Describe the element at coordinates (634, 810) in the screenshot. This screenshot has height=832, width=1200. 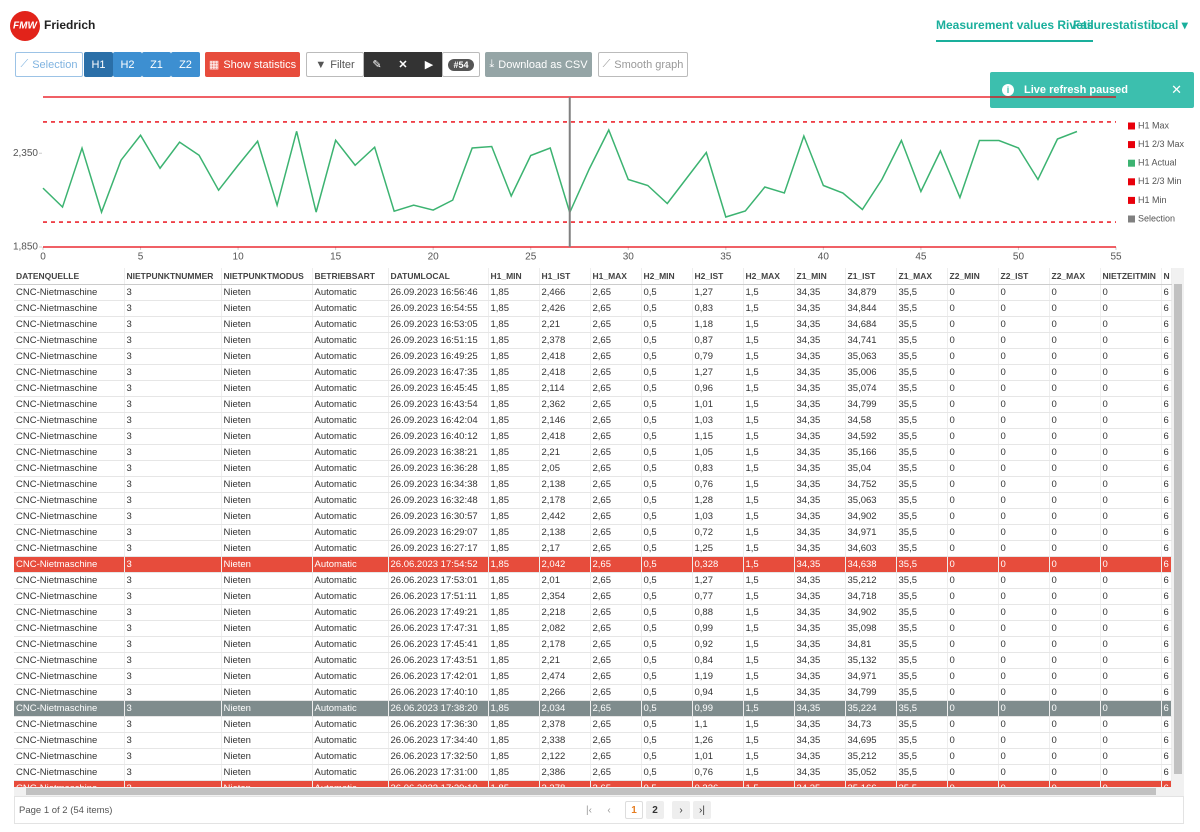
I see `page-button: 1` at that location.